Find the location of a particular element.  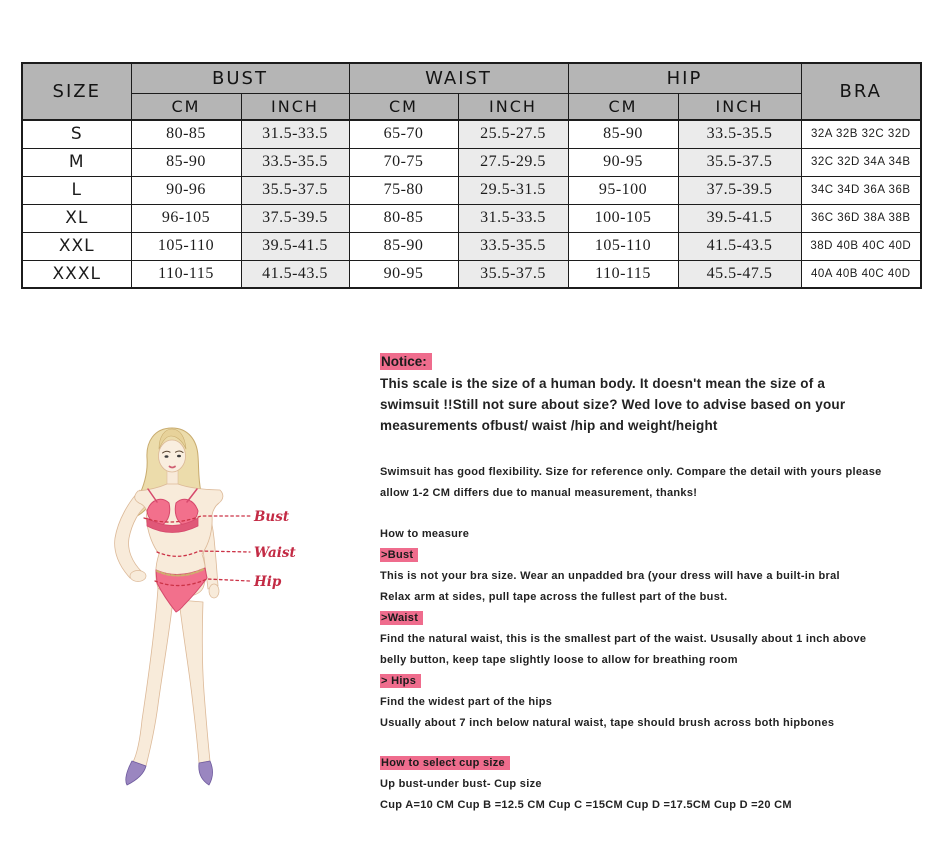

eyebrow-left is located at coordinates (166, 452).